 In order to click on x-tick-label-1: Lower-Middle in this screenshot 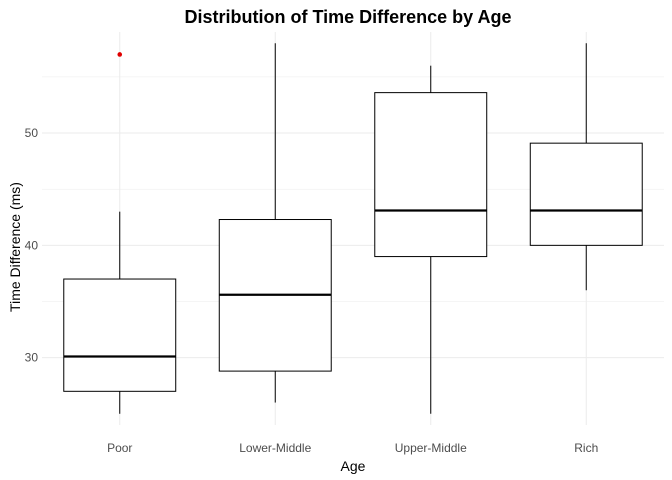, I will do `click(275, 448)`.